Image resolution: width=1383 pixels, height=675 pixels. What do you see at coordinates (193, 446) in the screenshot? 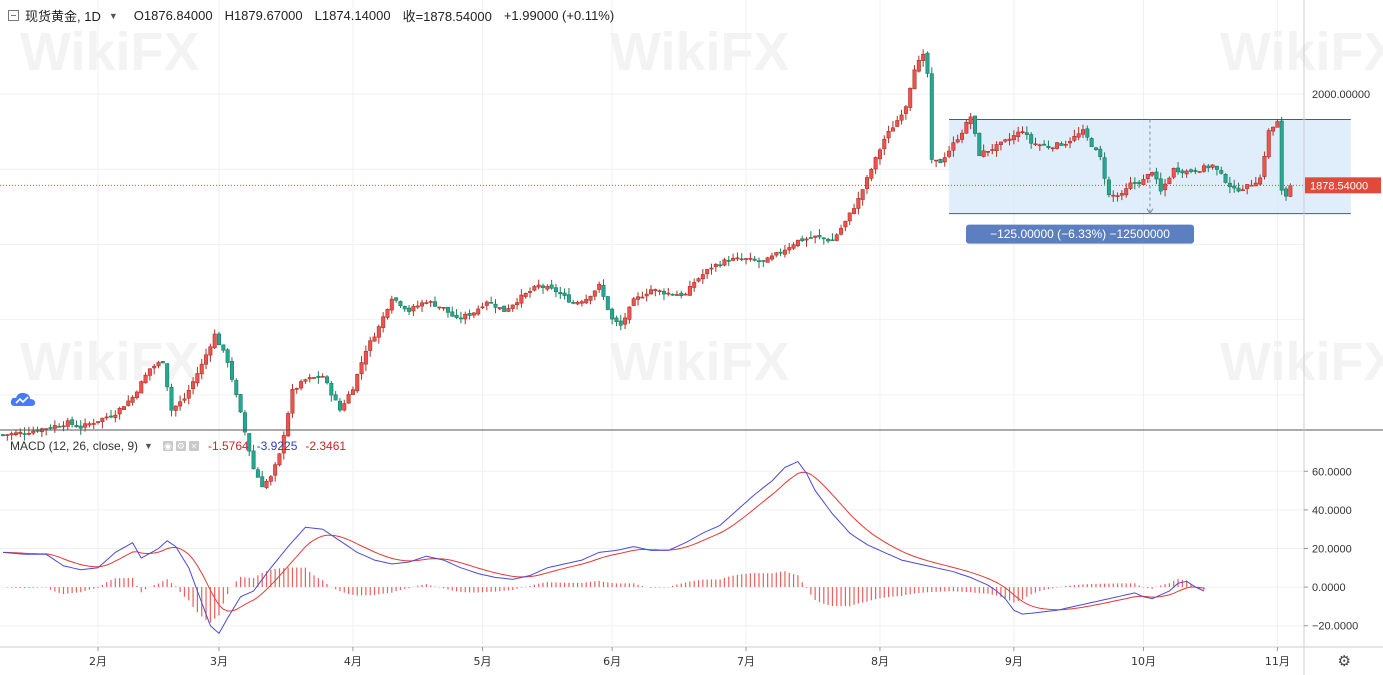
I see `close-icon: ×` at bounding box center [193, 446].